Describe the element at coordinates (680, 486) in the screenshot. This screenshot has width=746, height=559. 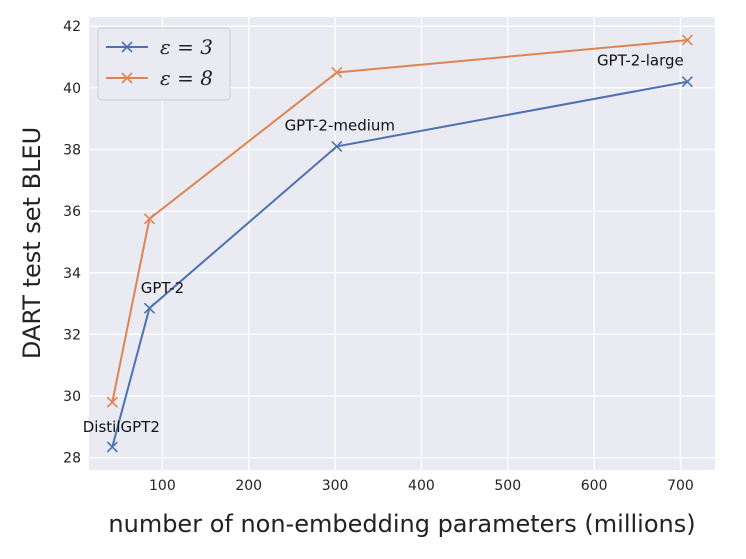
I see `x-tick-label: 700` at that location.